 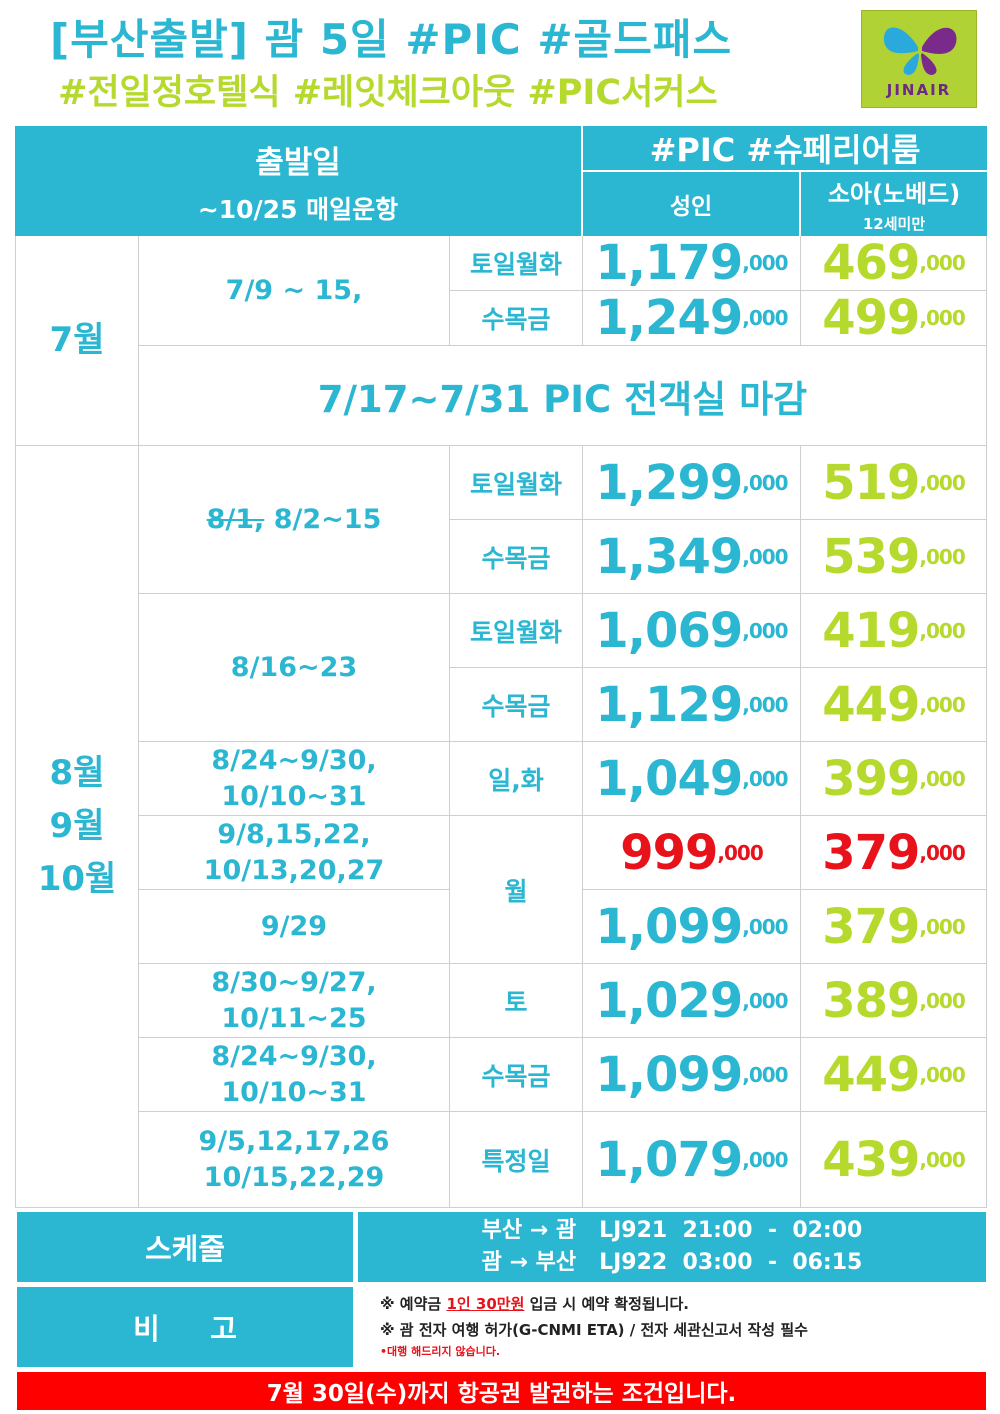 What do you see at coordinates (894, 224) in the screenshot?
I see `child-sub: 12세미만` at bounding box center [894, 224].